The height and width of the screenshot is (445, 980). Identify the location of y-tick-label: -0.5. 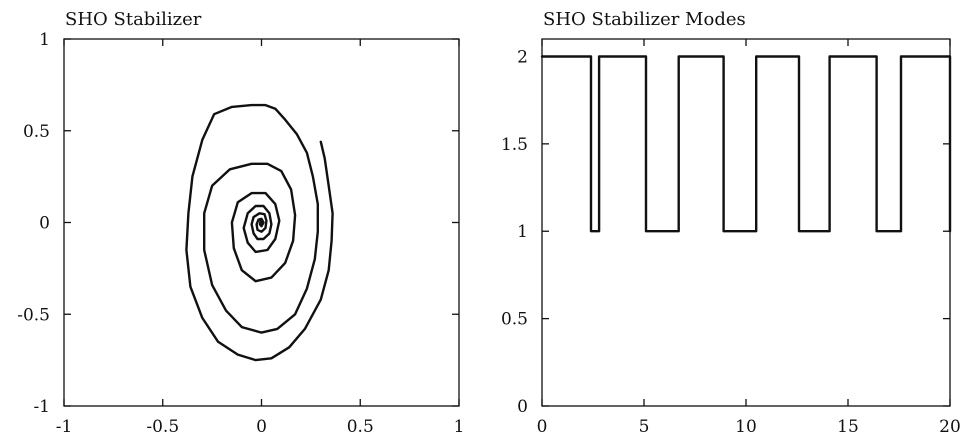
(33, 315).